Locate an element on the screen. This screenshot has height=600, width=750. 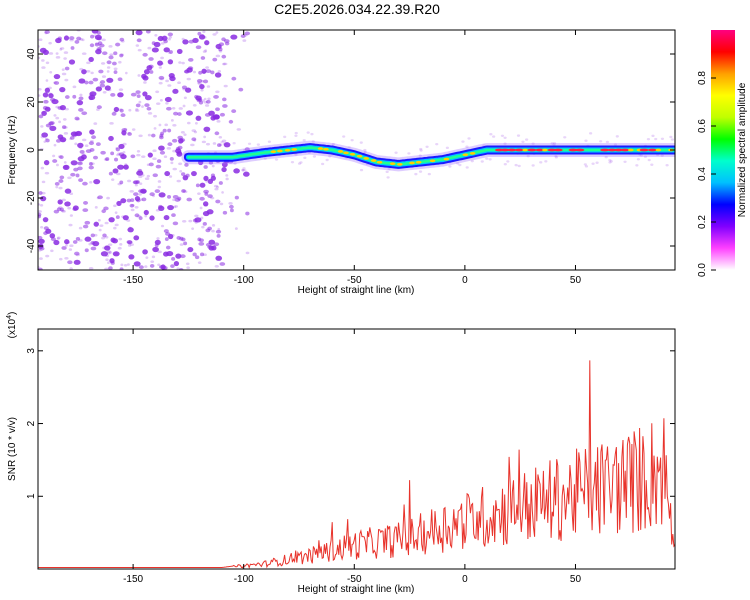
colorbar-label: Normalized spectral amplitude is located at coordinates (742, 149).